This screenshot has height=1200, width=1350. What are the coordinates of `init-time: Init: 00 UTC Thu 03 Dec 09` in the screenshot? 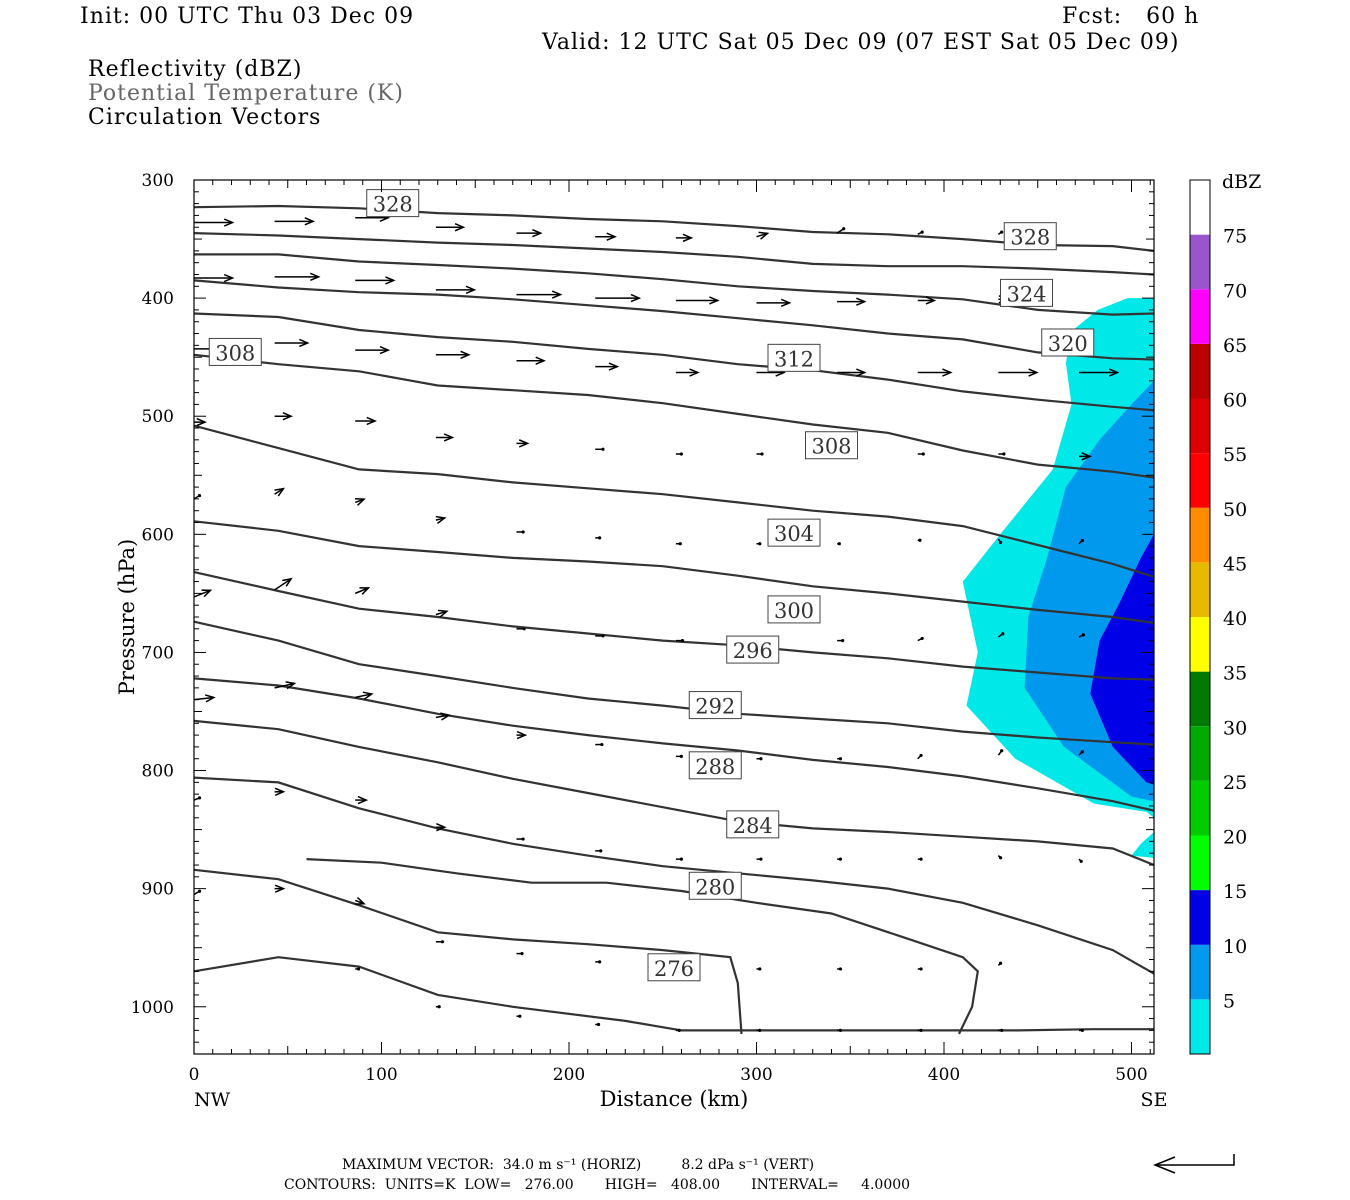 It's located at (247, 16).